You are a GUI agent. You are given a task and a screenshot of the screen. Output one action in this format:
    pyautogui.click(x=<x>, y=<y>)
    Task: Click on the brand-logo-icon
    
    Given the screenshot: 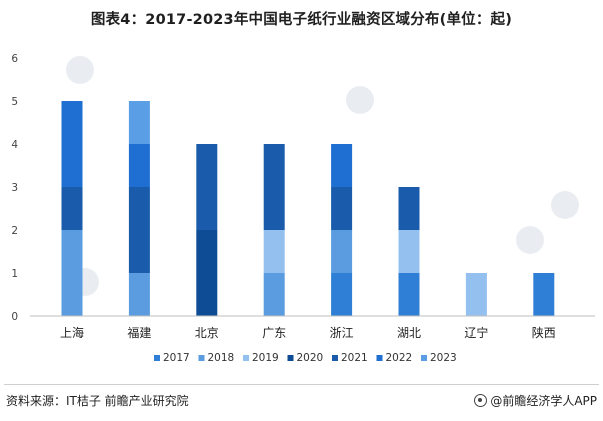 What is the action you would take?
    pyautogui.click(x=481, y=400)
    